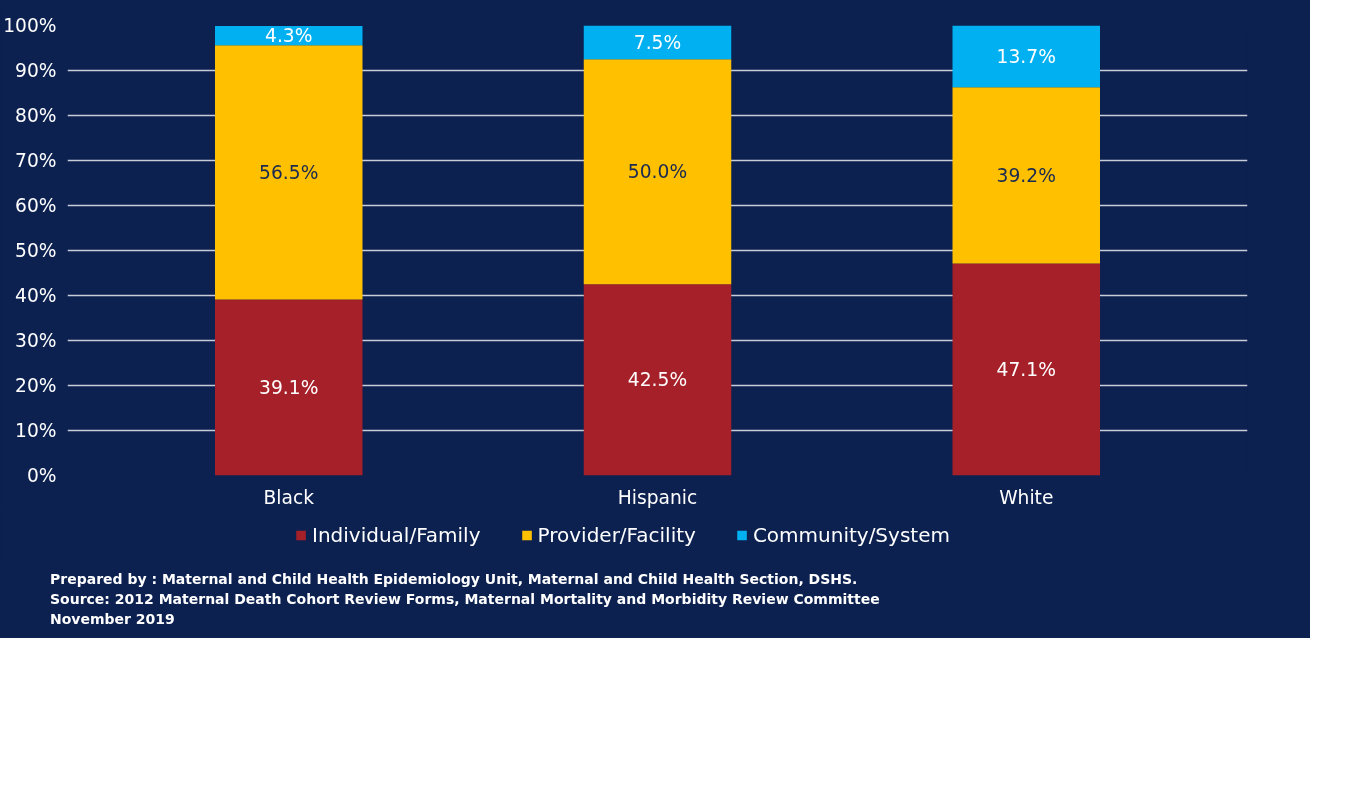 This screenshot has height=791, width=1360. I want to click on y-tick-label: 10%, so click(36, 430).